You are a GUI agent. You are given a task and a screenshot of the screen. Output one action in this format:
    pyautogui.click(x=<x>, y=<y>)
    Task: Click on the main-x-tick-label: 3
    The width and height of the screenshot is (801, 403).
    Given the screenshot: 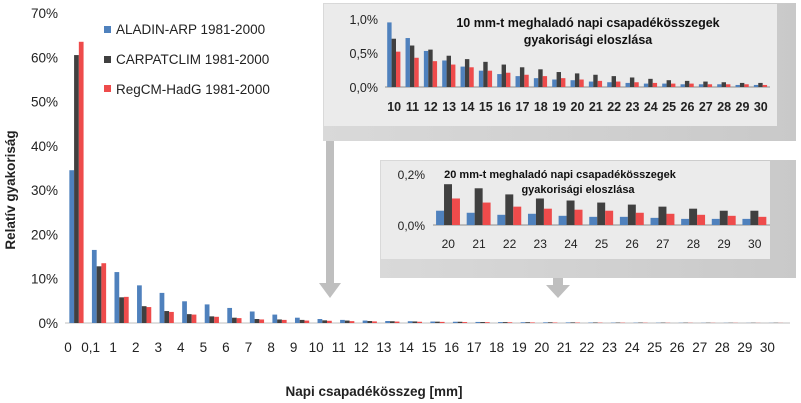 What is the action you would take?
    pyautogui.click(x=159, y=347)
    